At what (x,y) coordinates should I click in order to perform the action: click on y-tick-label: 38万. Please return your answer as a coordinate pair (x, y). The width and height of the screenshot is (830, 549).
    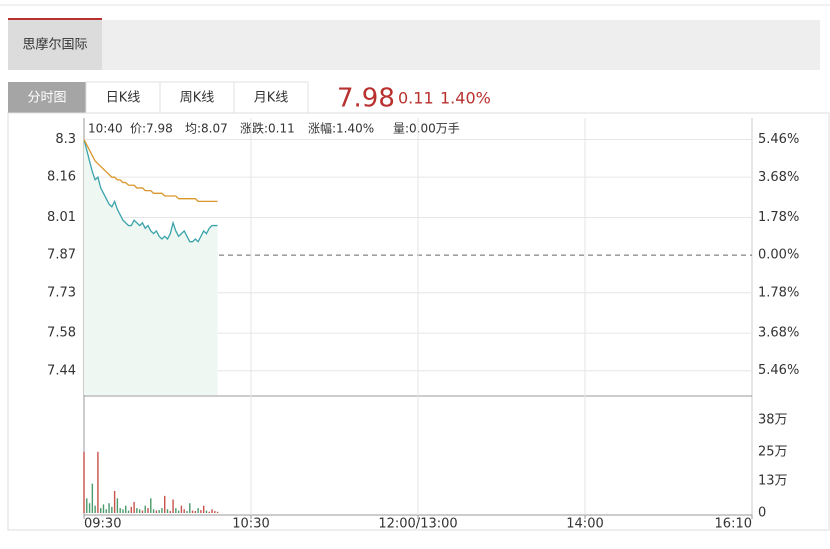
    Looking at the image, I should click on (773, 420).